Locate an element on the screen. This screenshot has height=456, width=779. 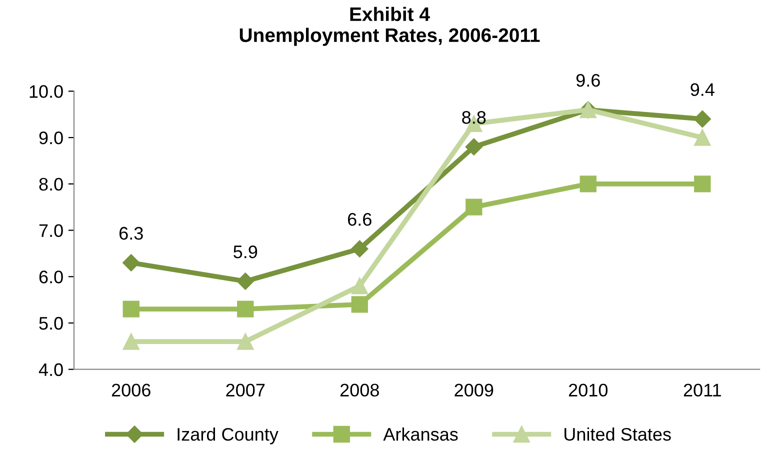
y-tick-label: 8.0 is located at coordinates (51, 184).